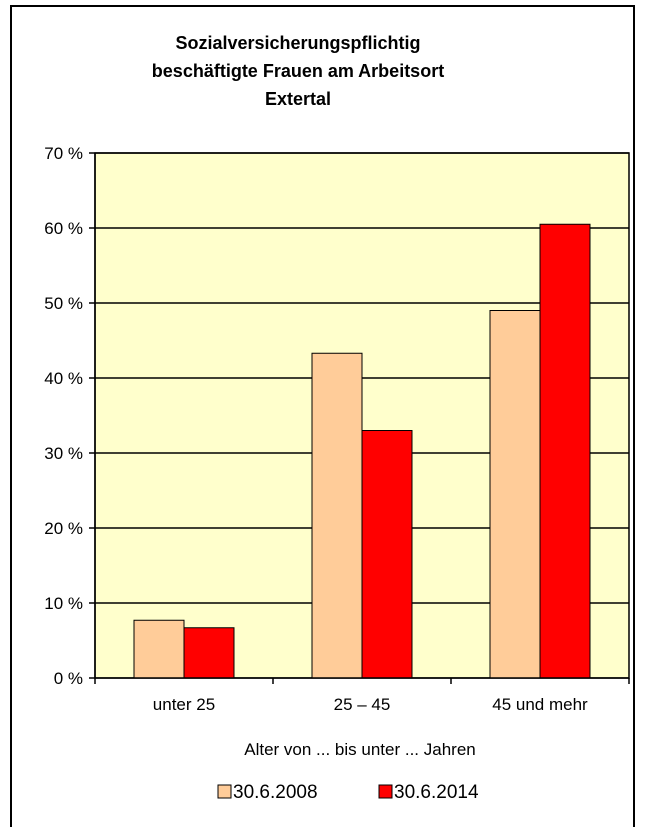 The width and height of the screenshot is (650, 827). What do you see at coordinates (63, 153) in the screenshot?
I see `y-tick-label: 70 %` at bounding box center [63, 153].